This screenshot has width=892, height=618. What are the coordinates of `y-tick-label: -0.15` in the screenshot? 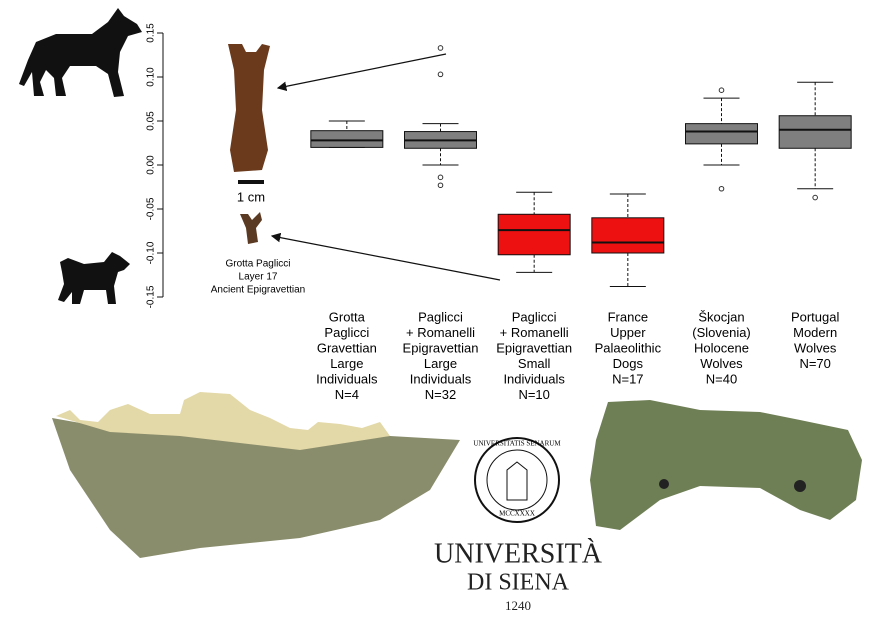 It's located at (151, 296).